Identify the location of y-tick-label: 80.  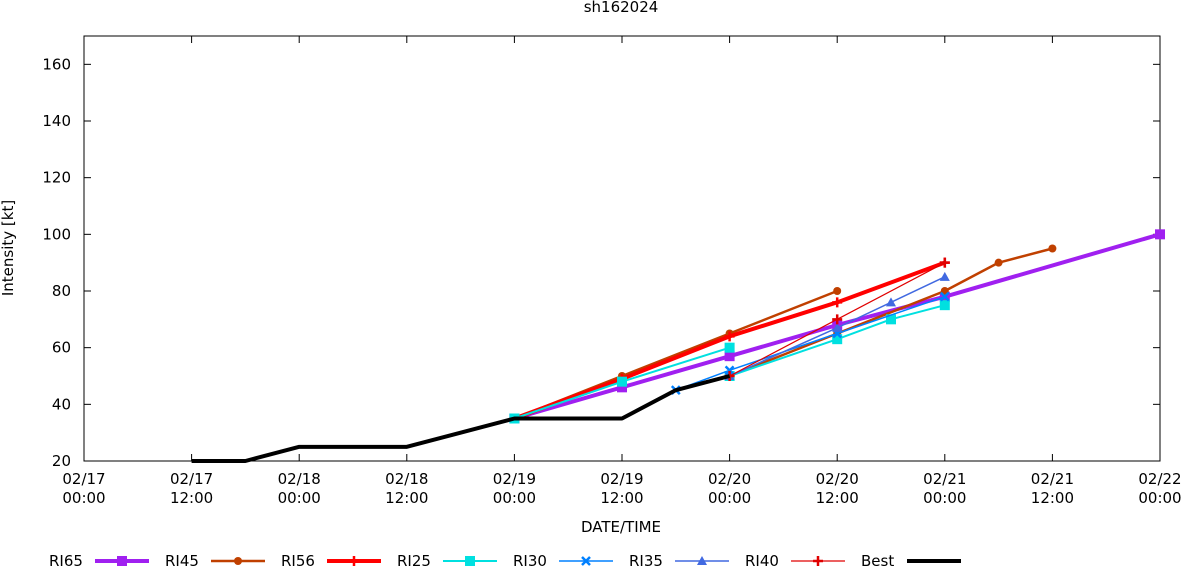
(61, 291).